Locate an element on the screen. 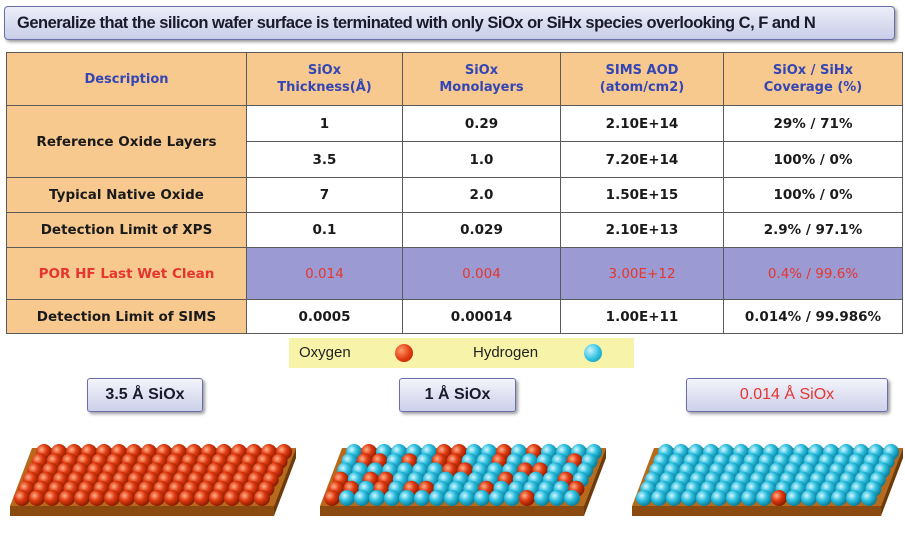 The width and height of the screenshot is (905, 544). legend-oxygen-label: Oxygen is located at coordinates (325, 352).